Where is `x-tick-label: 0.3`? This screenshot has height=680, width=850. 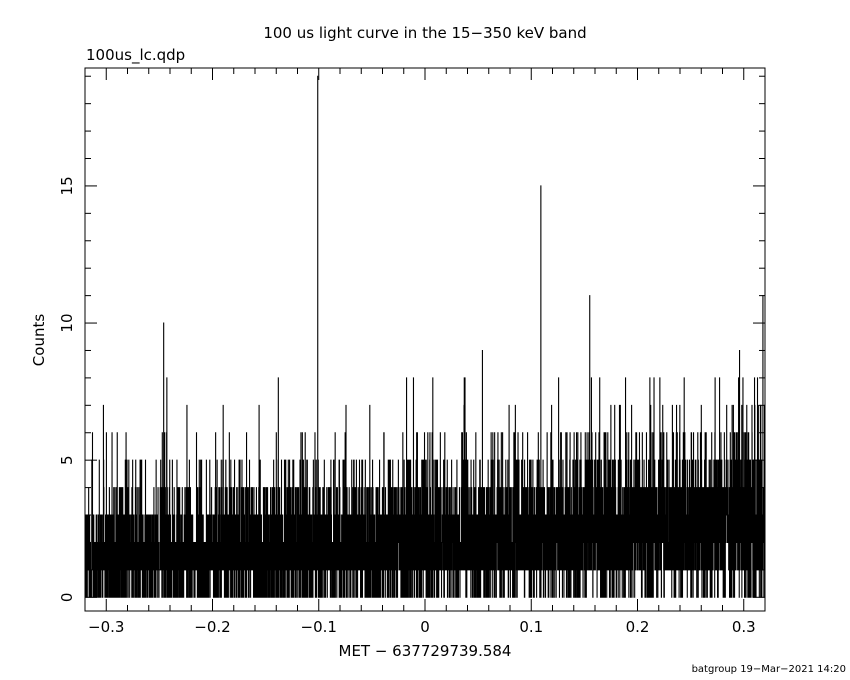 x-tick-label: 0.3 is located at coordinates (744, 627).